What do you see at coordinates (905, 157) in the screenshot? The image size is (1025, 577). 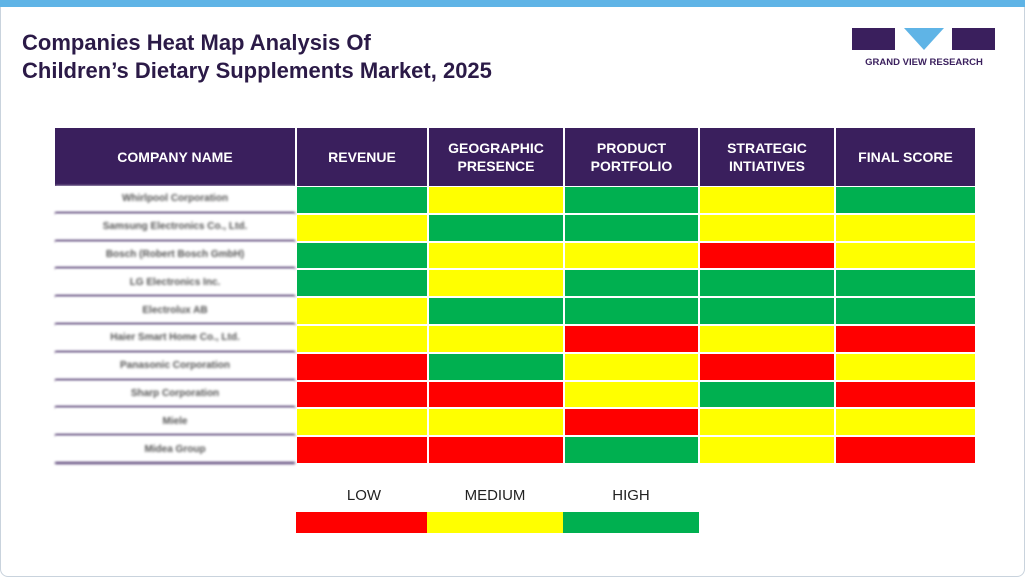 I see `column-header: FINAL SCORE` at bounding box center [905, 157].